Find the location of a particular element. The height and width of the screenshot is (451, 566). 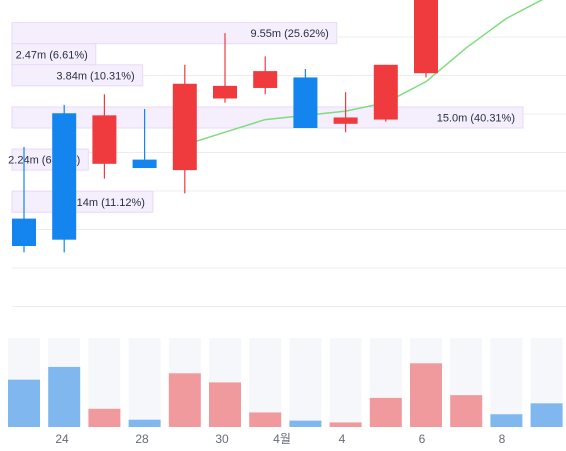

volume-profile-label: 4.14m (11.12%) is located at coordinates (106, 203).